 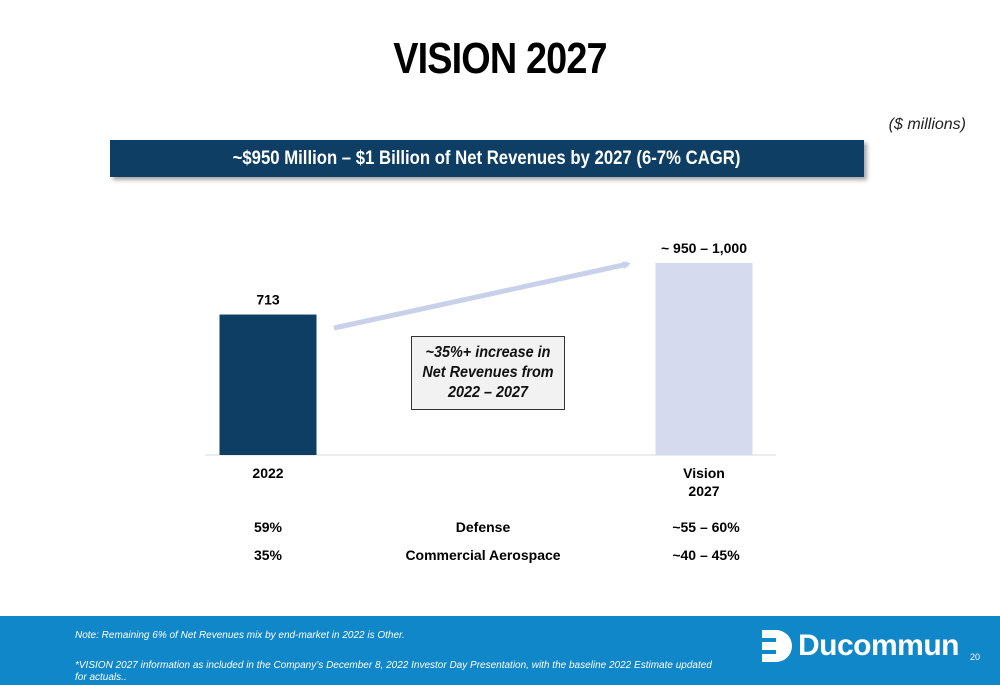 I want to click on category-label-2022: 2022, so click(x=267, y=473).